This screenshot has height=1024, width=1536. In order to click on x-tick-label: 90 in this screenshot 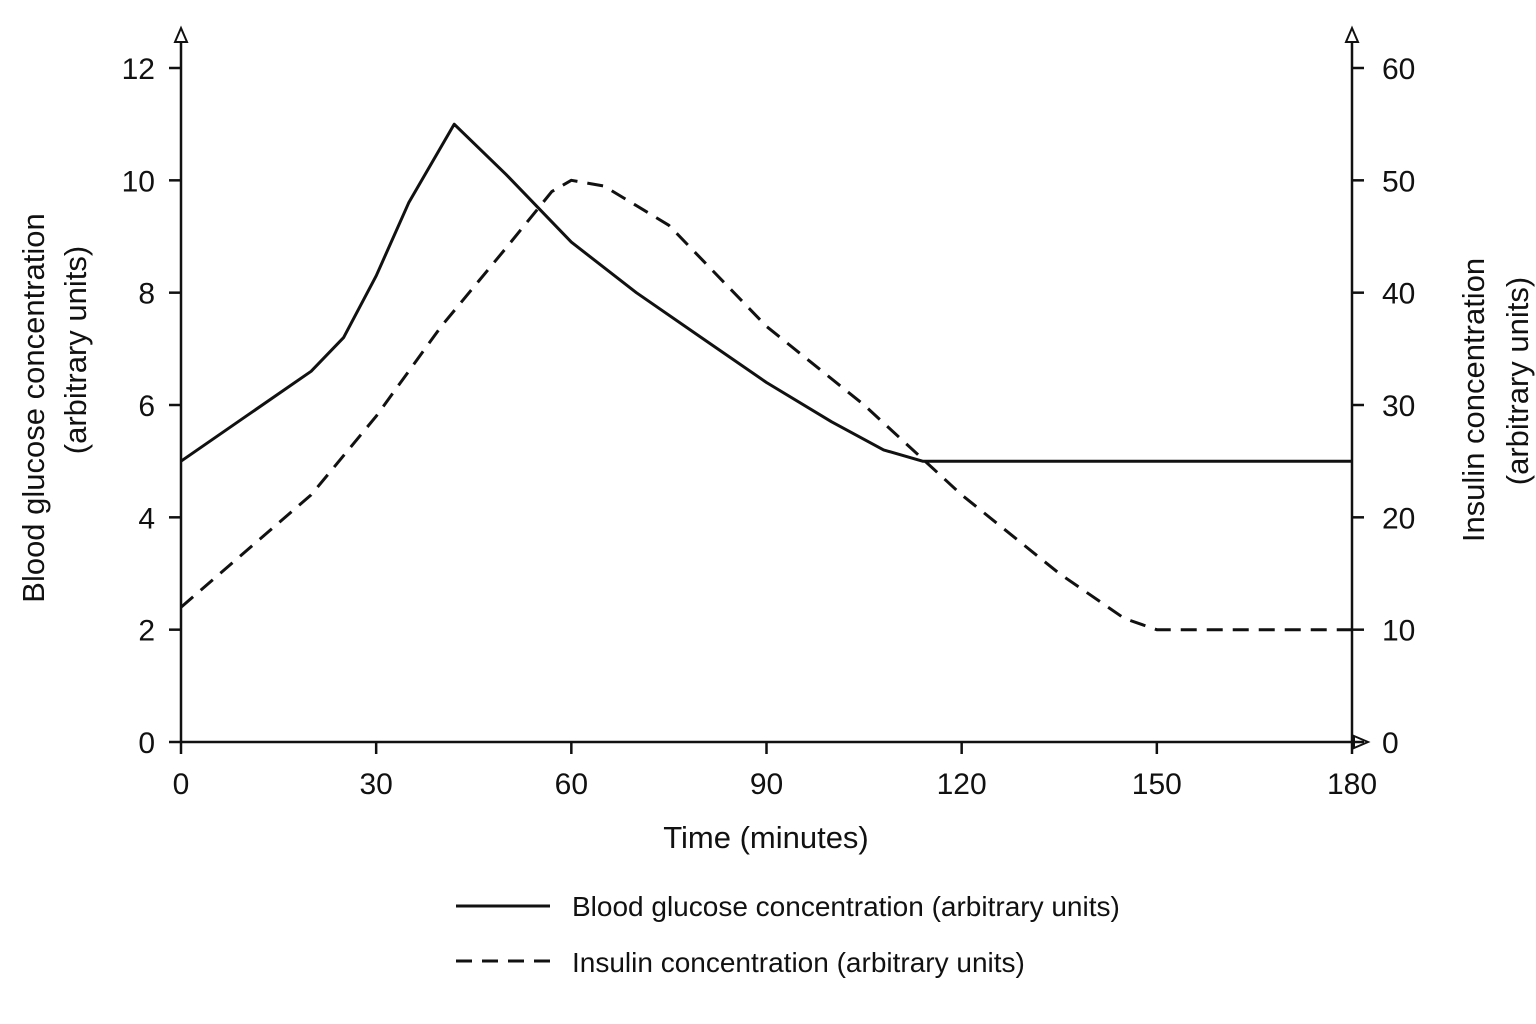, I will do `click(766, 784)`.